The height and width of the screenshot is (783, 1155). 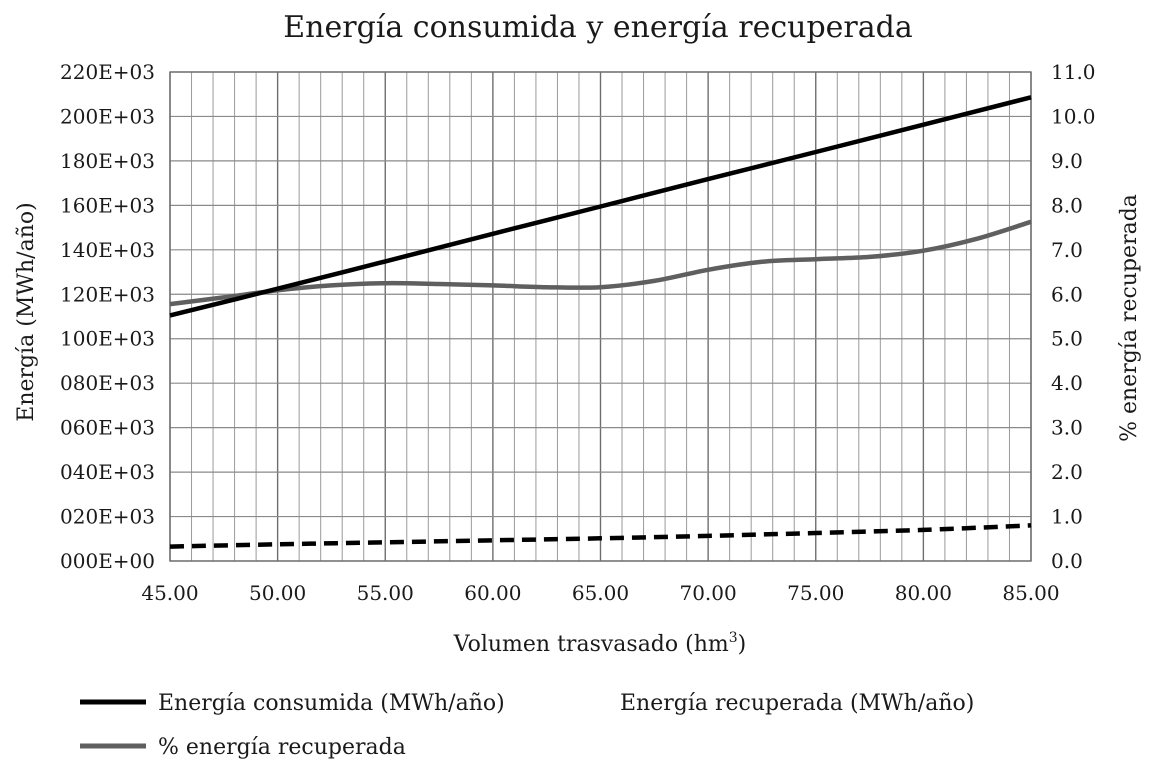 What do you see at coordinates (1067, 428) in the screenshot?
I see `y2-tick-label: 3.0` at bounding box center [1067, 428].